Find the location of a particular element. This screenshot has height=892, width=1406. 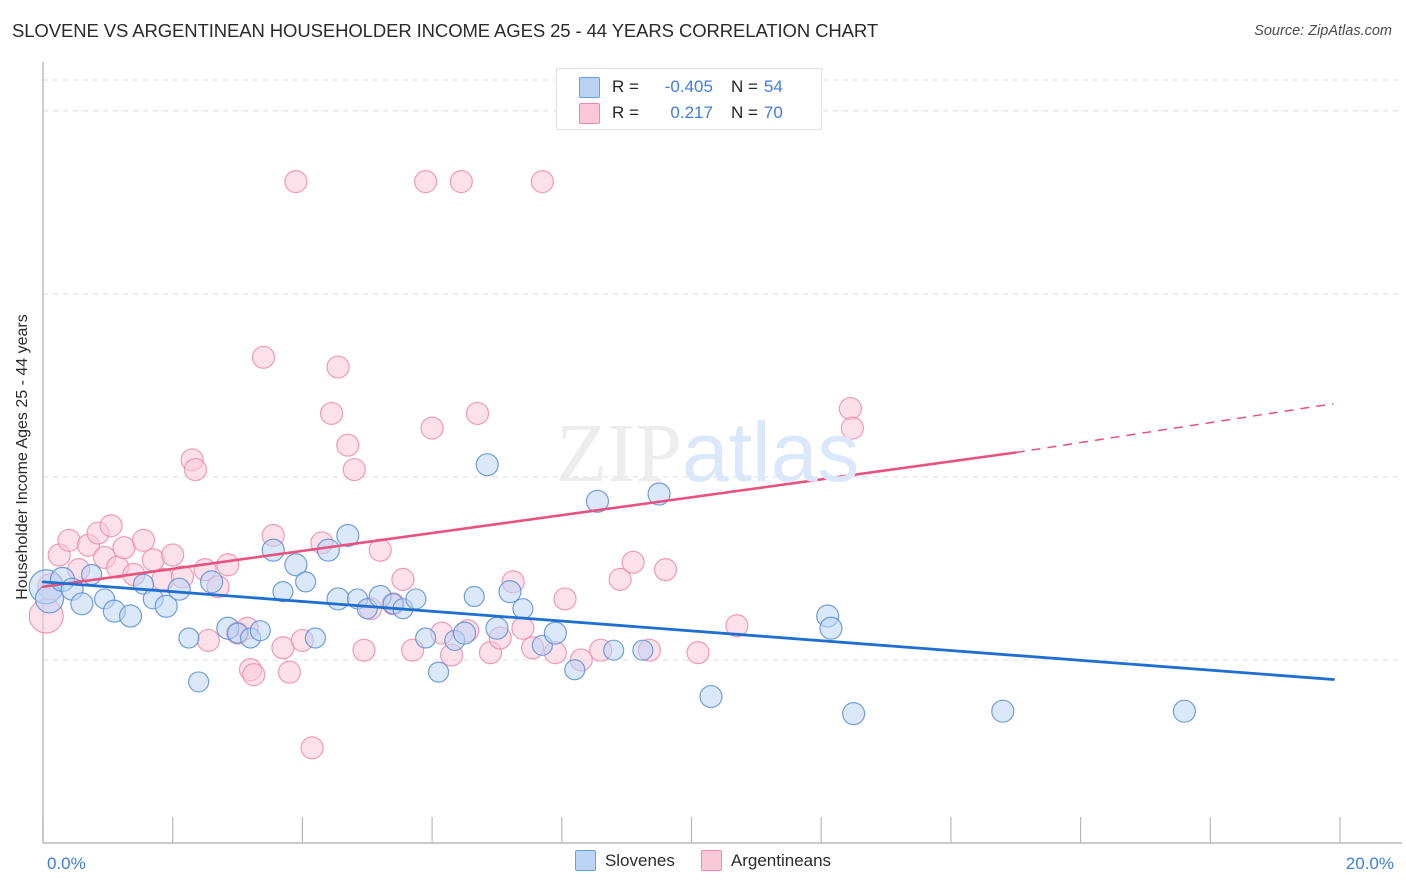

x-axis-min-label: 0.0% is located at coordinates (66, 863).